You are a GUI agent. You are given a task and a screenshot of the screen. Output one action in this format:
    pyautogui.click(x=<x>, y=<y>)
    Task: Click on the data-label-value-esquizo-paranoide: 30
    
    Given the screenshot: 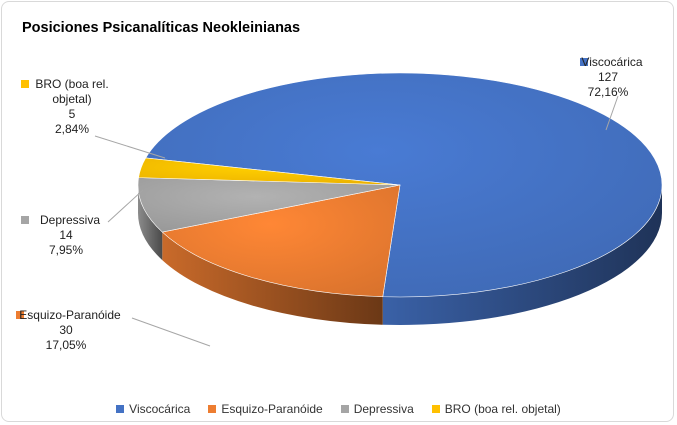 What is the action you would take?
    pyautogui.click(x=66, y=330)
    